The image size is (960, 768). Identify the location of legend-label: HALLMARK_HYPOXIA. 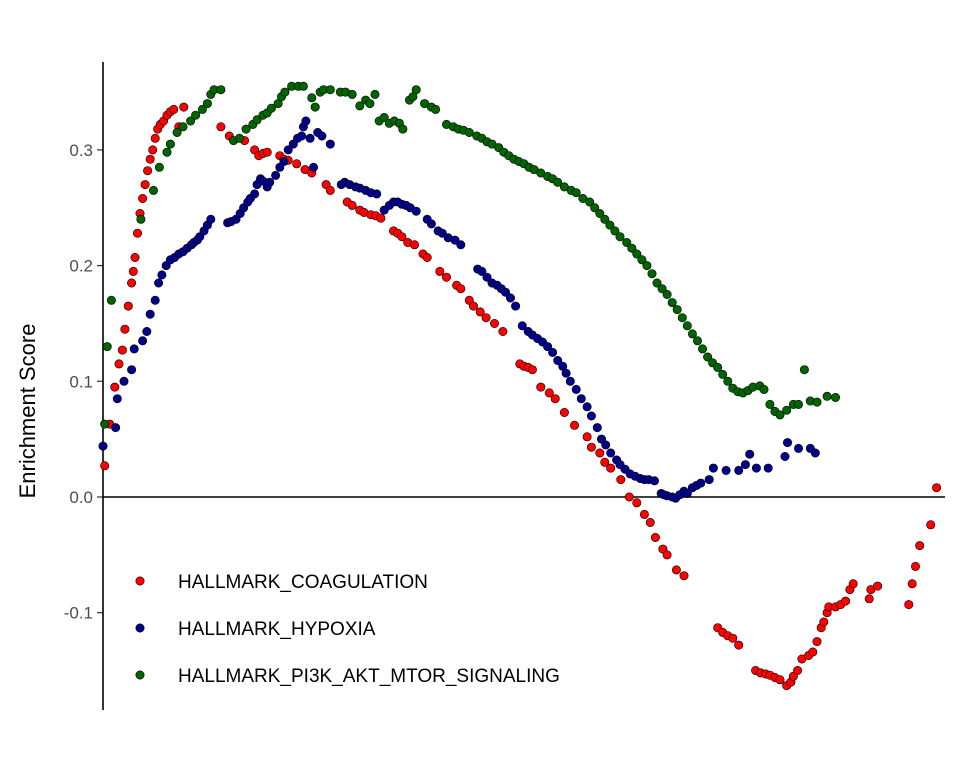
(277, 629).